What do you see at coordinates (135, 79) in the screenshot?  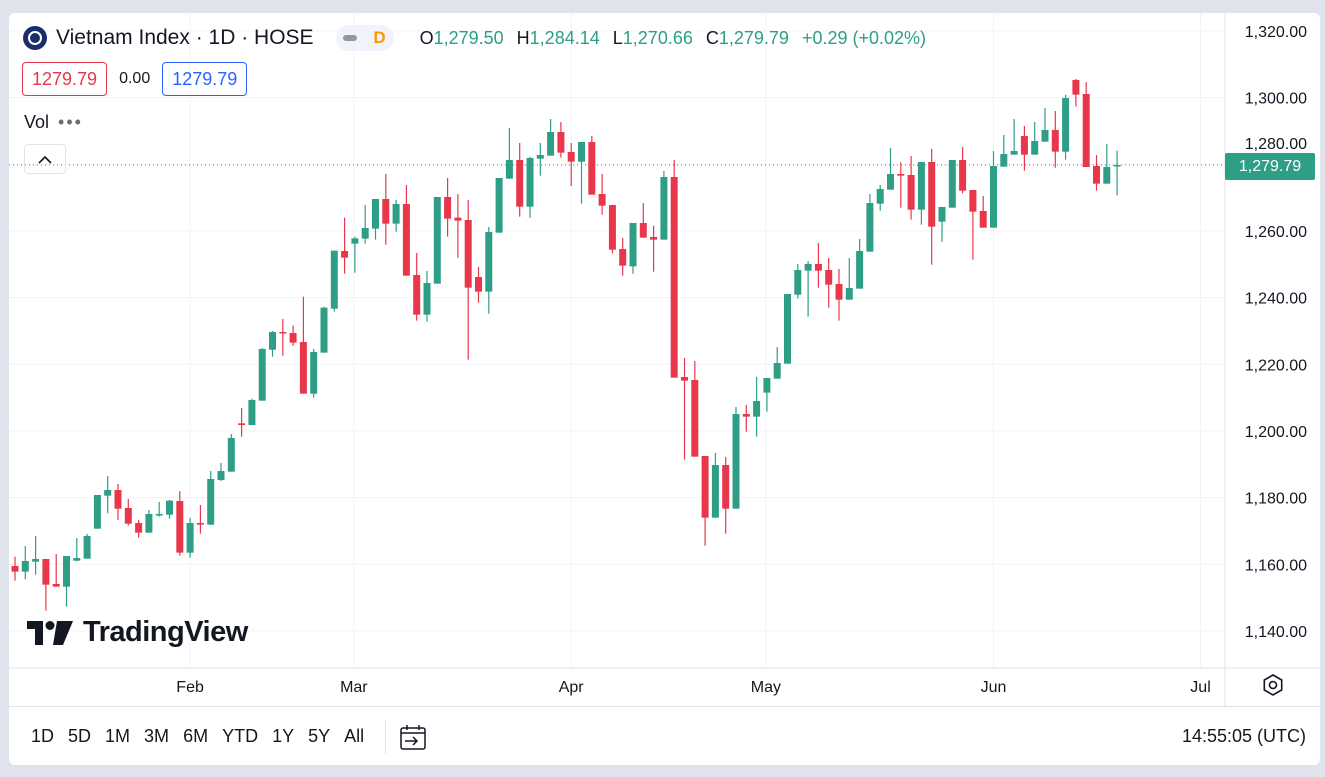 I see `bid-ask-row: 1279.79 0.00 1279.79` at bounding box center [135, 79].